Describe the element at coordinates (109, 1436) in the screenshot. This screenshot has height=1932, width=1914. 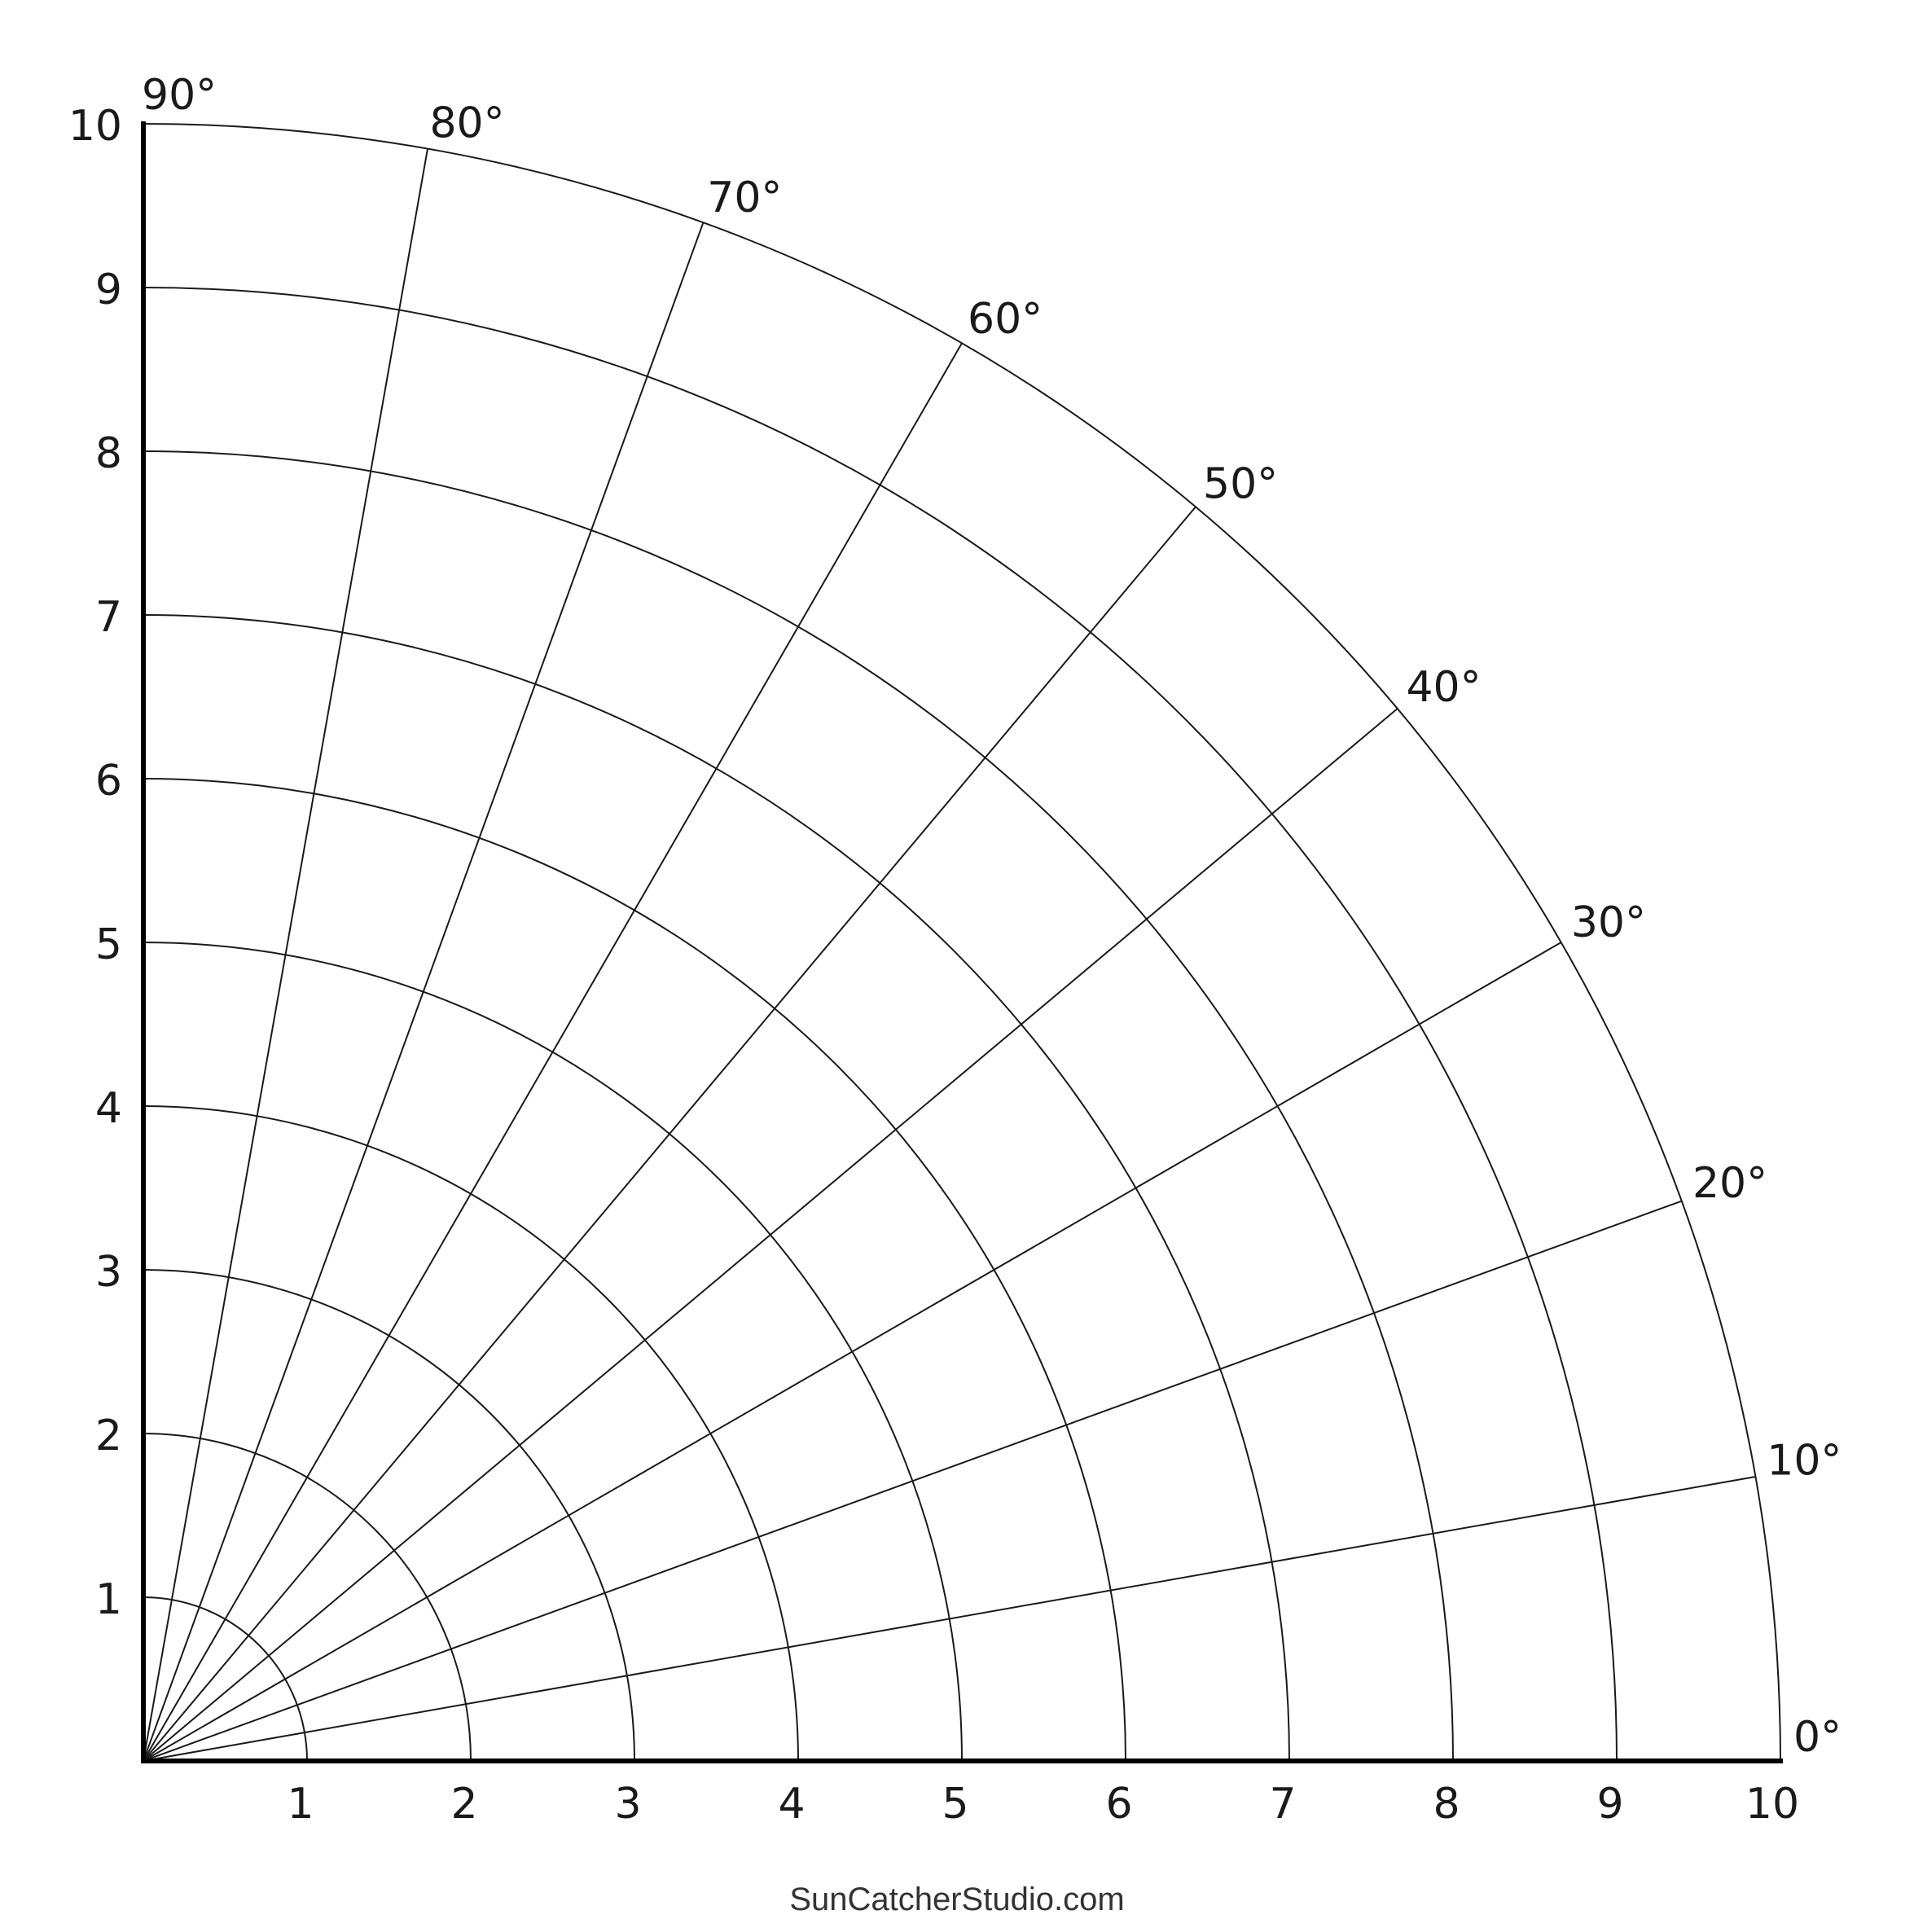
I see `y-tick-label-2: 2` at that location.